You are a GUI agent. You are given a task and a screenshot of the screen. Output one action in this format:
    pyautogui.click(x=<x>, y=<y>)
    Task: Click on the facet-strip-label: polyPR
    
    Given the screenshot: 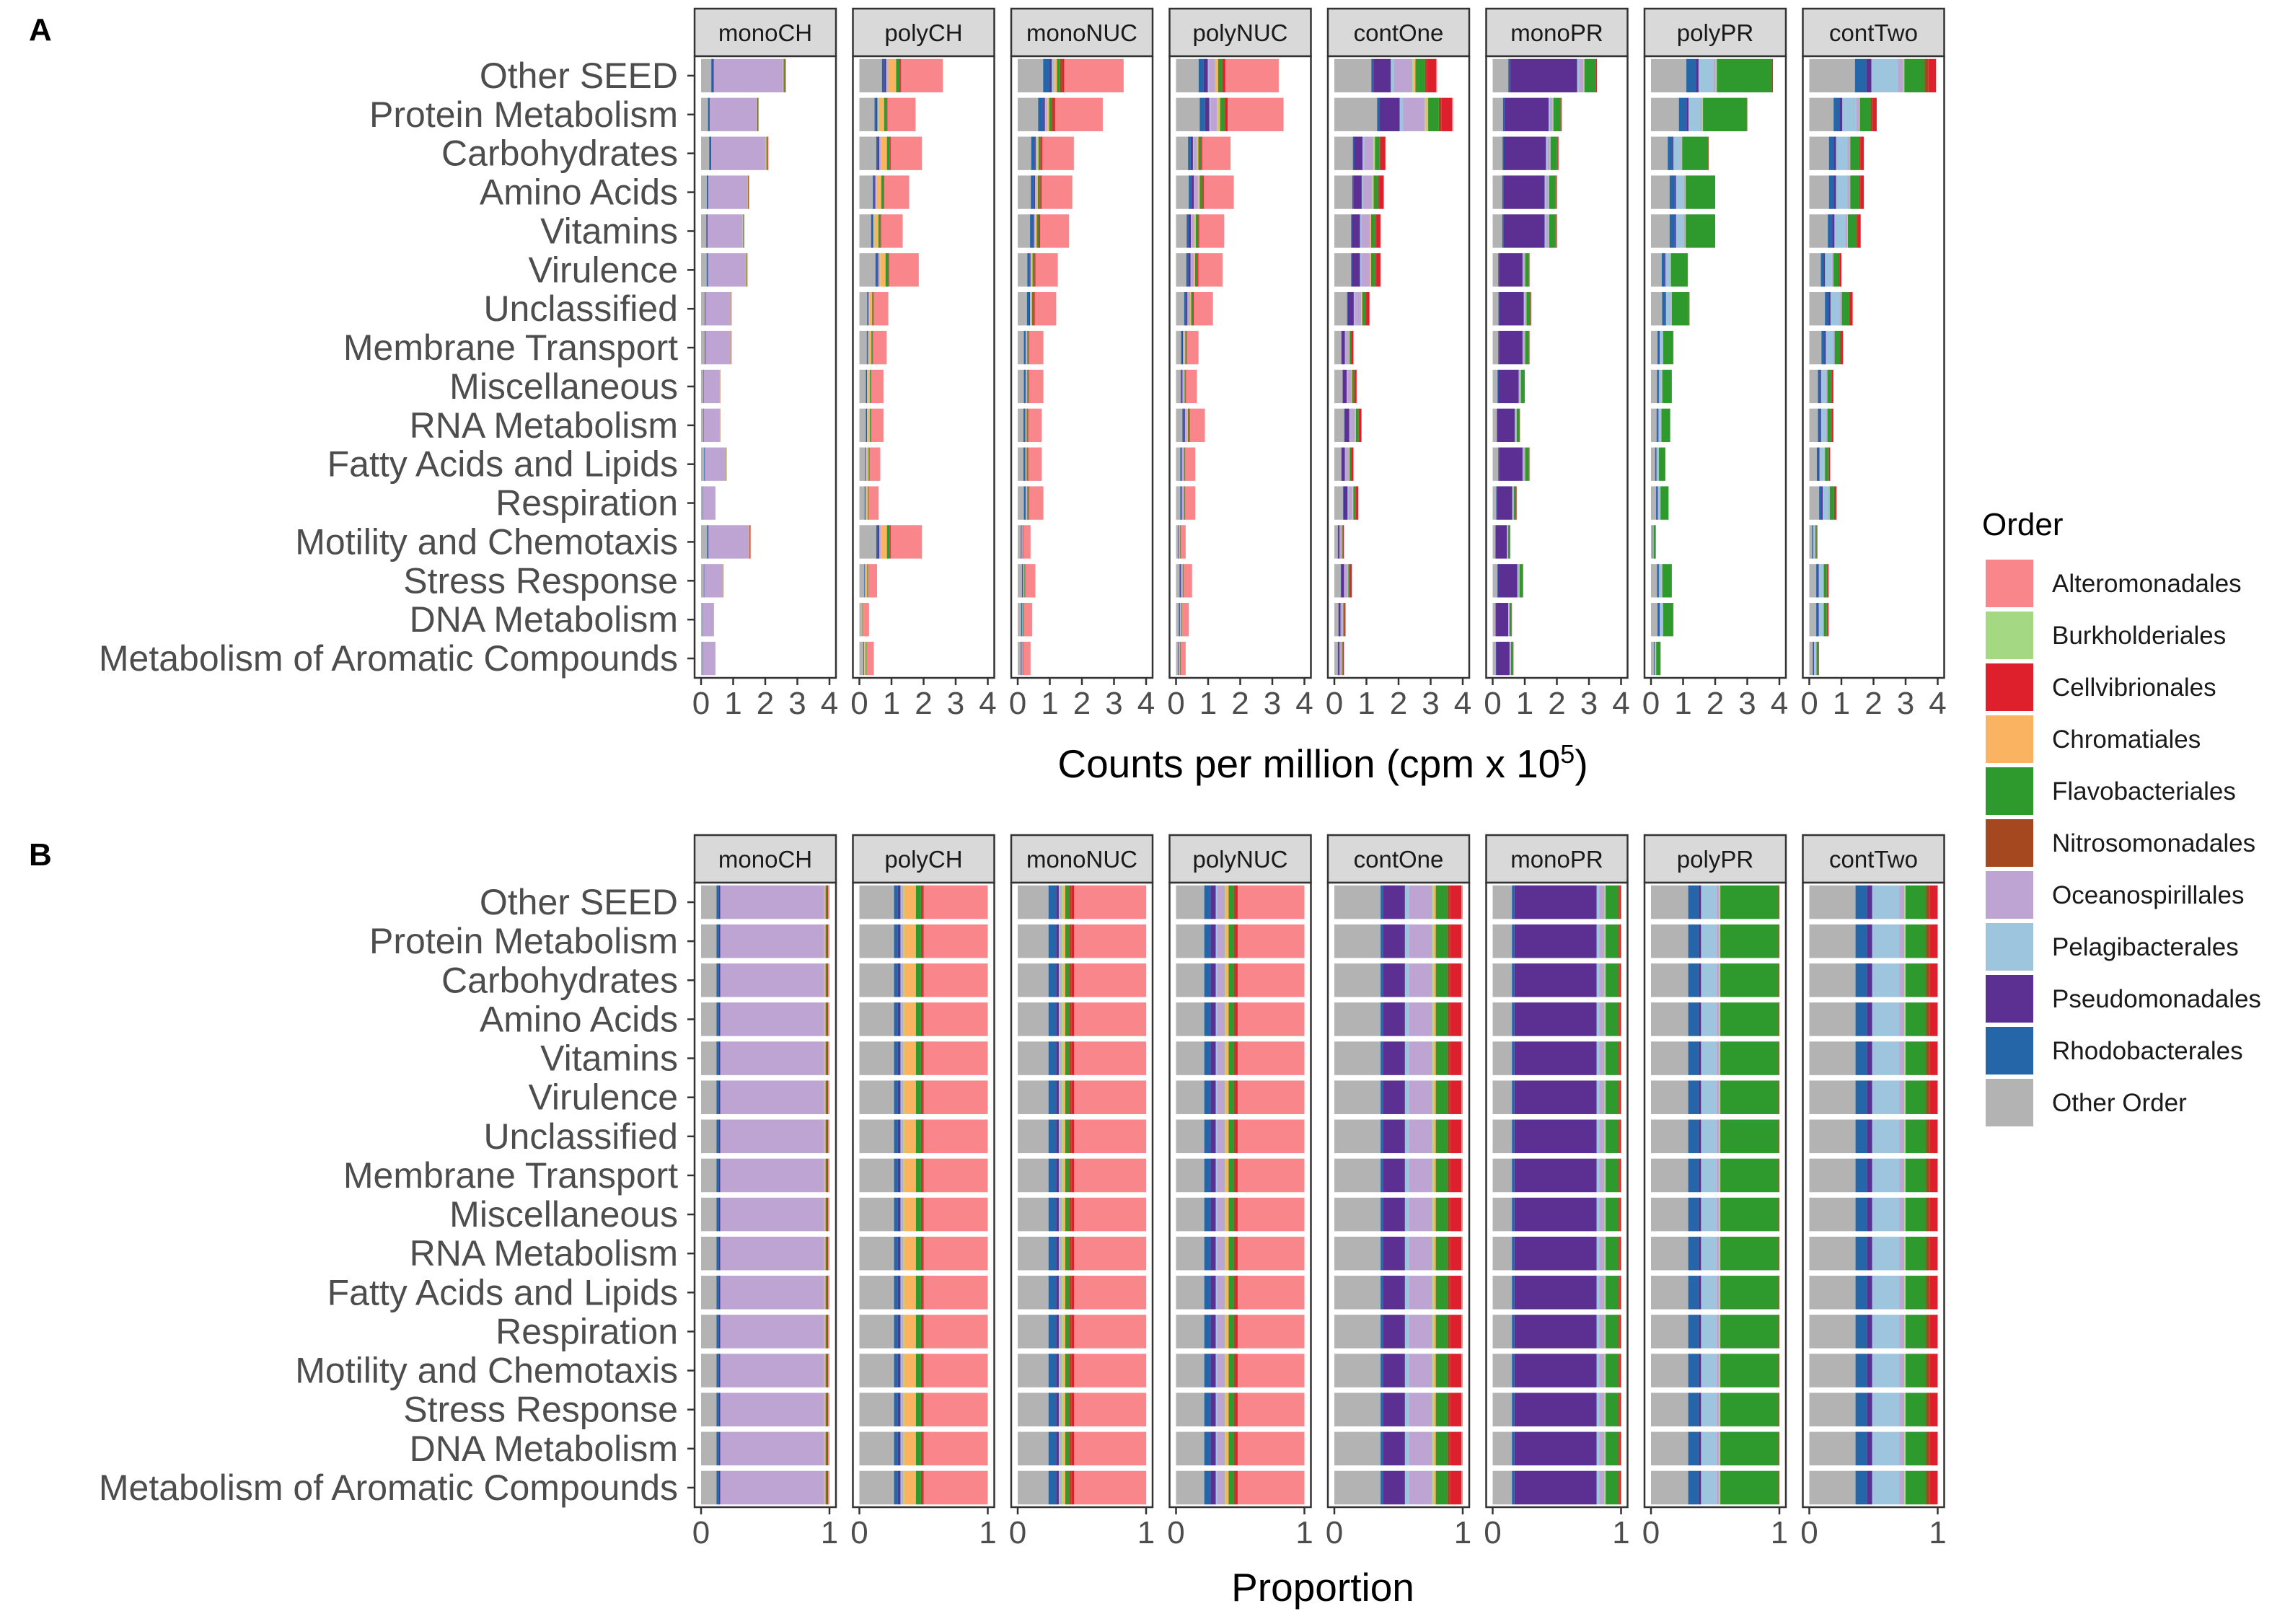 What is the action you would take?
    pyautogui.click(x=1715, y=32)
    